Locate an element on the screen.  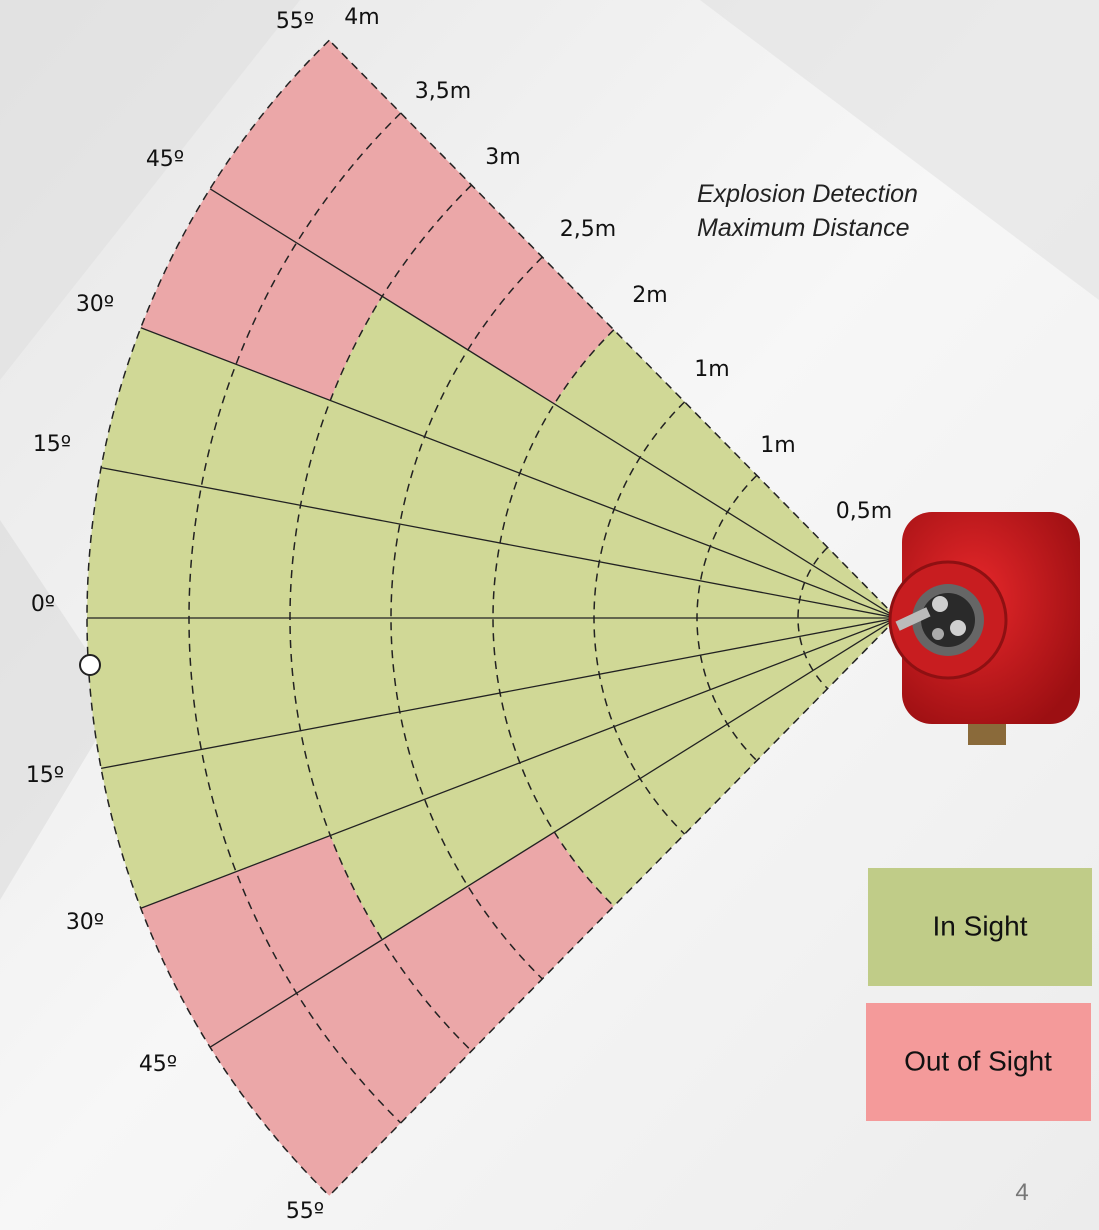
distance-label: 2,5m is located at coordinates (588, 229).